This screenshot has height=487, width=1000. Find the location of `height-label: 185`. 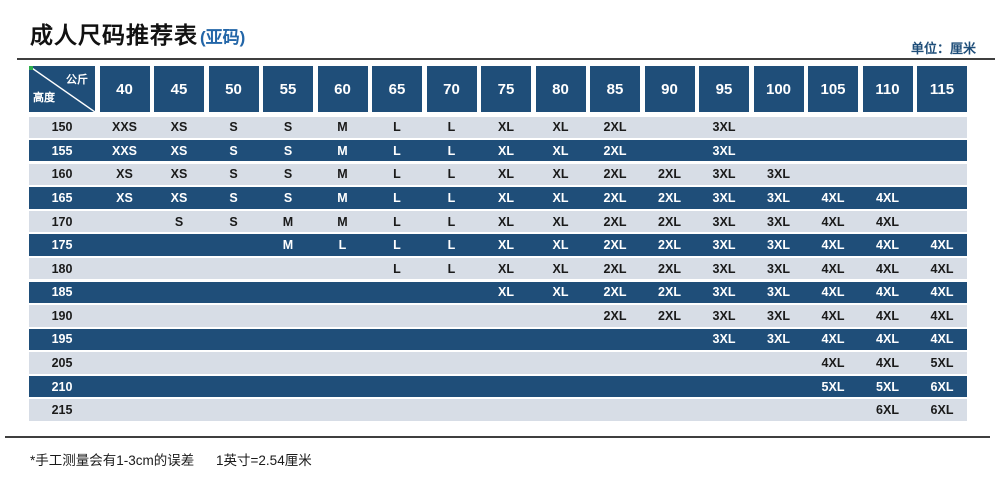

height-label: 185 is located at coordinates (62, 292).